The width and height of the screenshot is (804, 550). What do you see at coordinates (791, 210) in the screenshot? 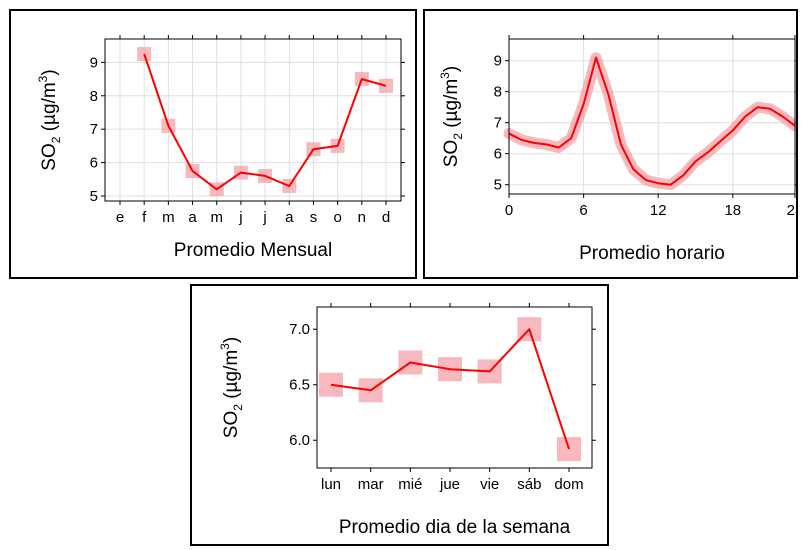
I see `x-tick-label: 23` at bounding box center [791, 210].